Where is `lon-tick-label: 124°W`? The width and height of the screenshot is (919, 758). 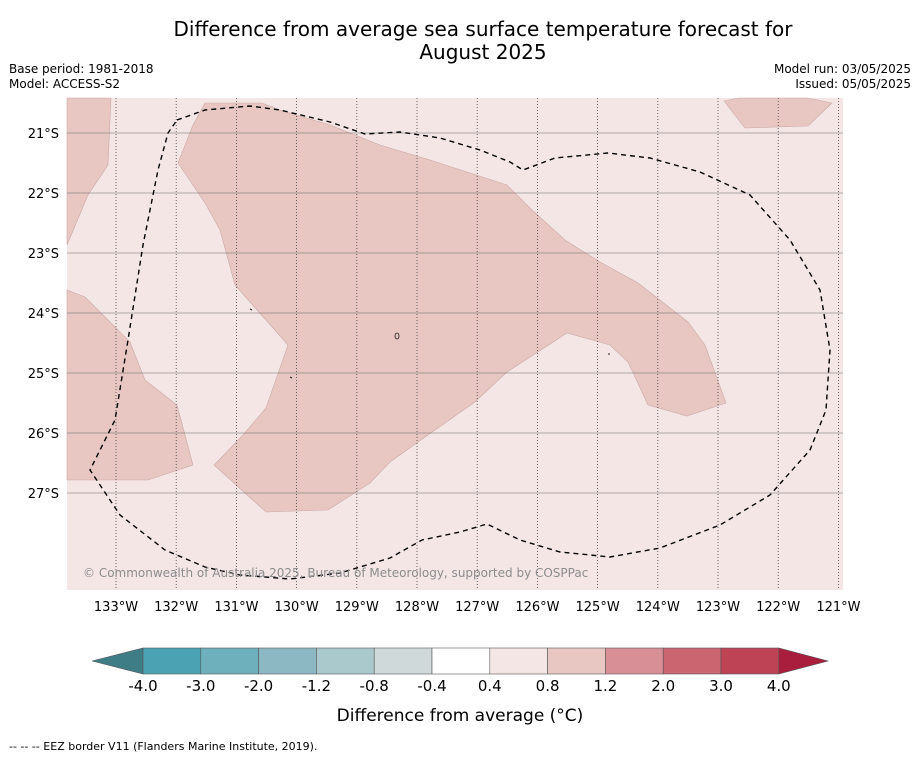 lon-tick-label: 124°W is located at coordinates (658, 607).